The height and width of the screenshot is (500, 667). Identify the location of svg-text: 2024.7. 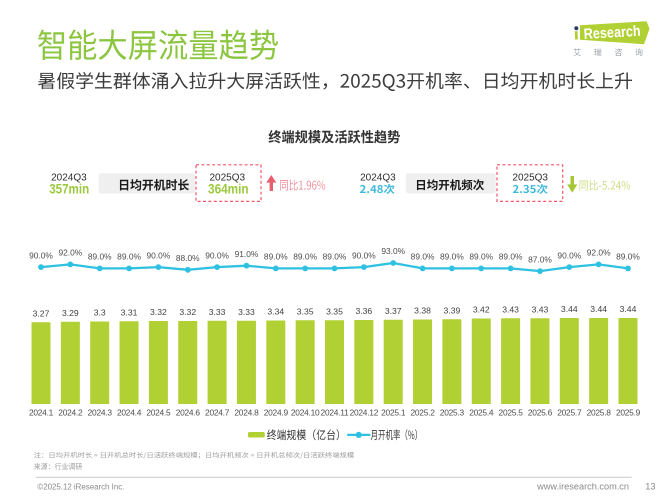
(217, 413).